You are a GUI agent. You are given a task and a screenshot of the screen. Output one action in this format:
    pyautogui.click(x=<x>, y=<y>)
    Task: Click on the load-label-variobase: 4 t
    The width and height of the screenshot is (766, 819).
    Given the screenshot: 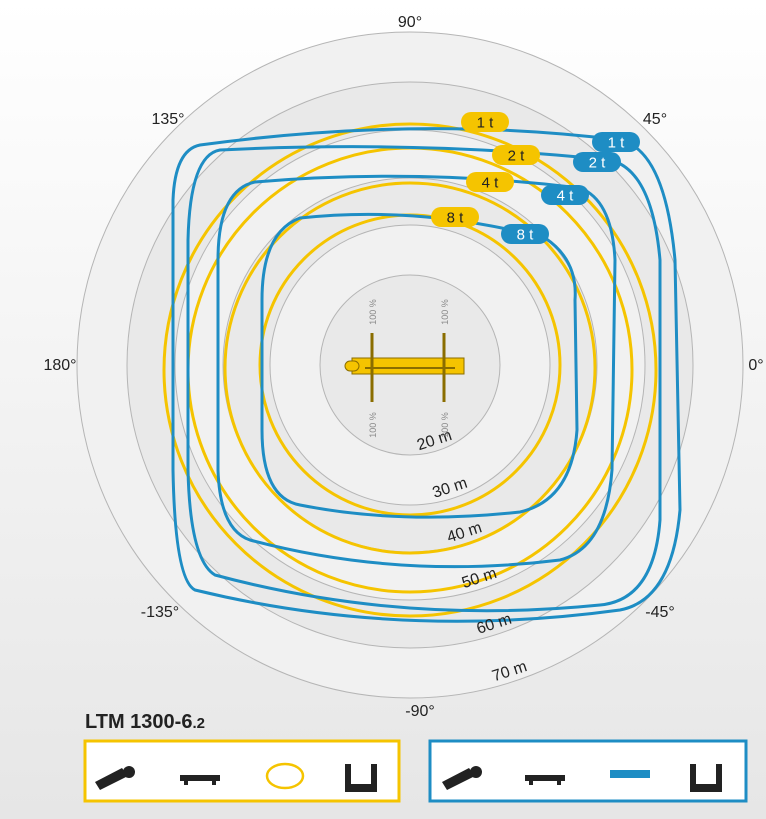 What is the action you would take?
    pyautogui.click(x=566, y=196)
    